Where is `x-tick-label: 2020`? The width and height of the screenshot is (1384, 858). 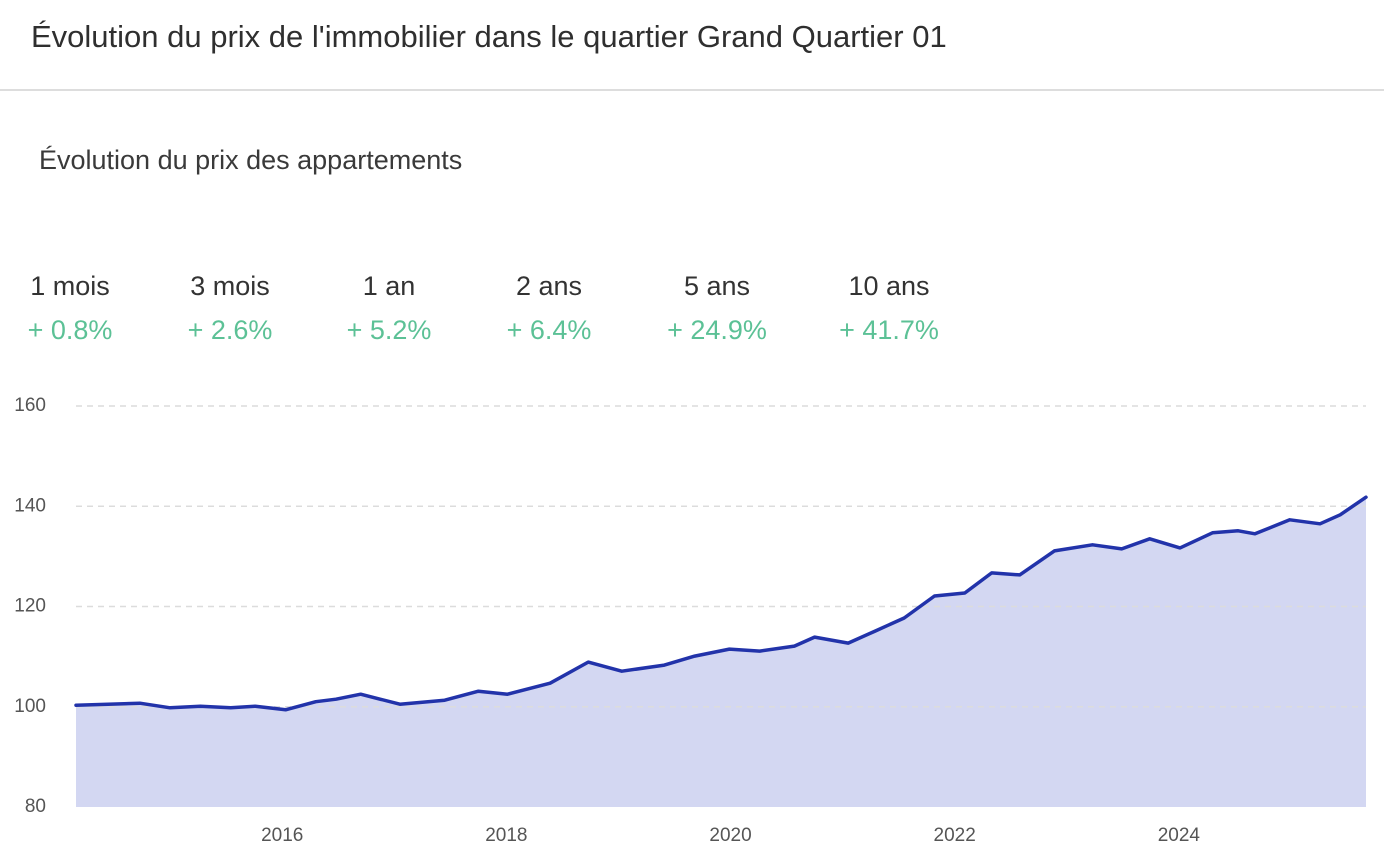
x-tick-label: 2020 is located at coordinates (730, 835).